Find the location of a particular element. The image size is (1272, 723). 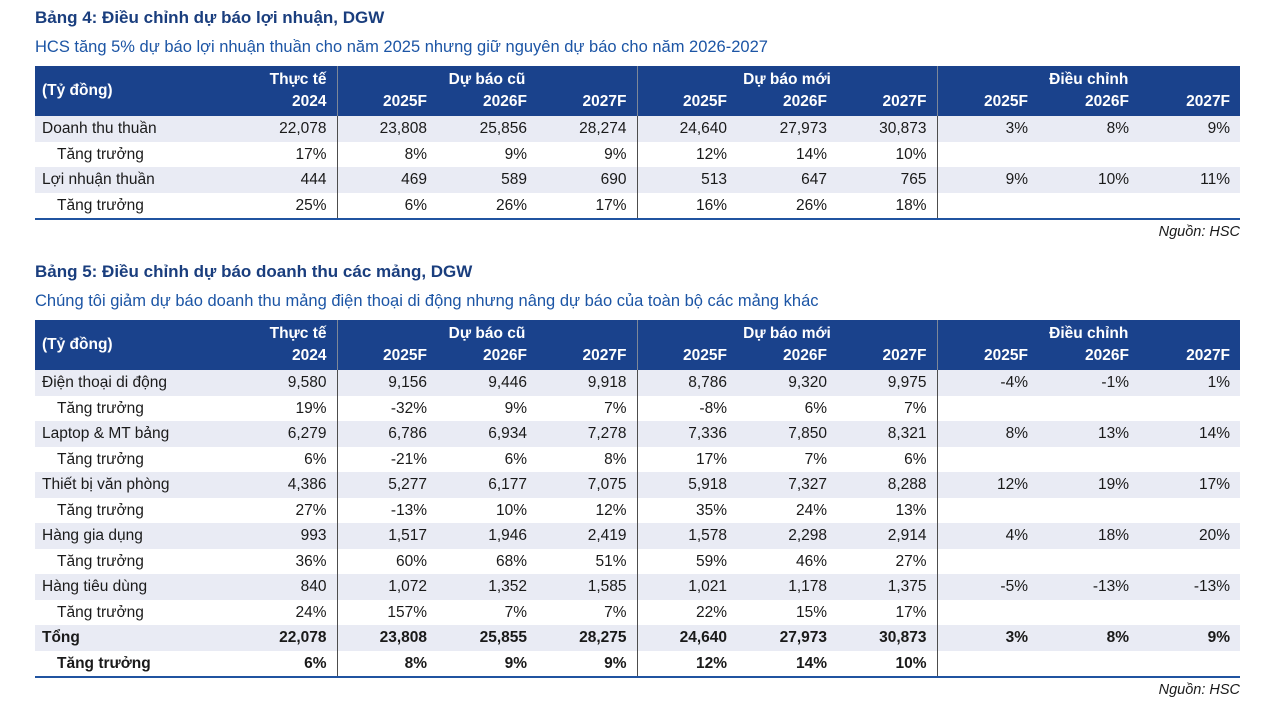

value-cell: 690 is located at coordinates (587, 180).